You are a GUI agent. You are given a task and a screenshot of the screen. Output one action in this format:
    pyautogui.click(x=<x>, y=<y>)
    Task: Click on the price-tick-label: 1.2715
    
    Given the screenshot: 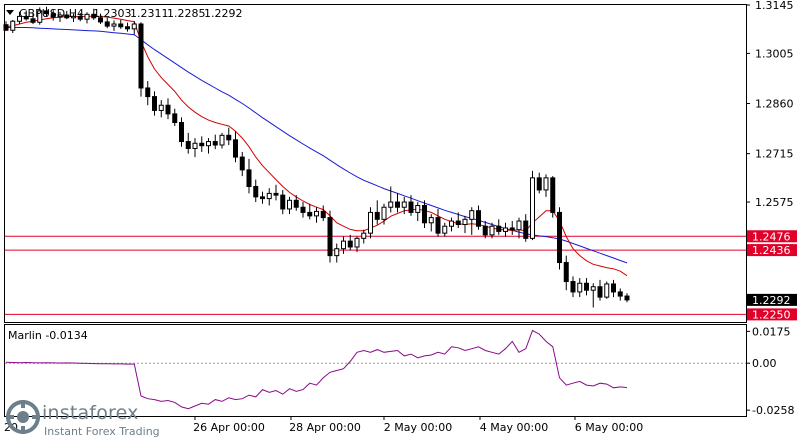 What is the action you would take?
    pyautogui.click(x=774, y=154)
    